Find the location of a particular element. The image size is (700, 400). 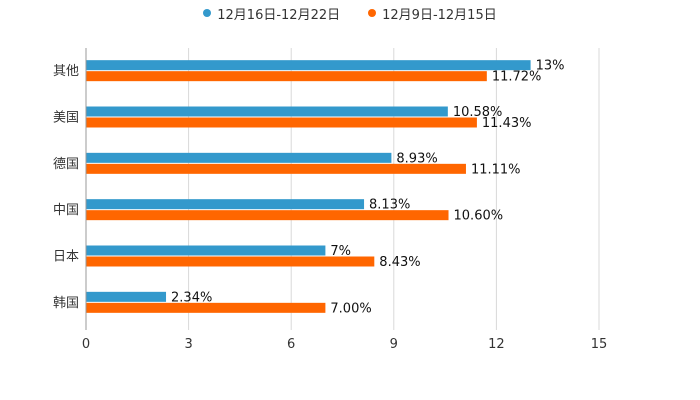

y-category-label-5: 韩国 is located at coordinates (66, 303).